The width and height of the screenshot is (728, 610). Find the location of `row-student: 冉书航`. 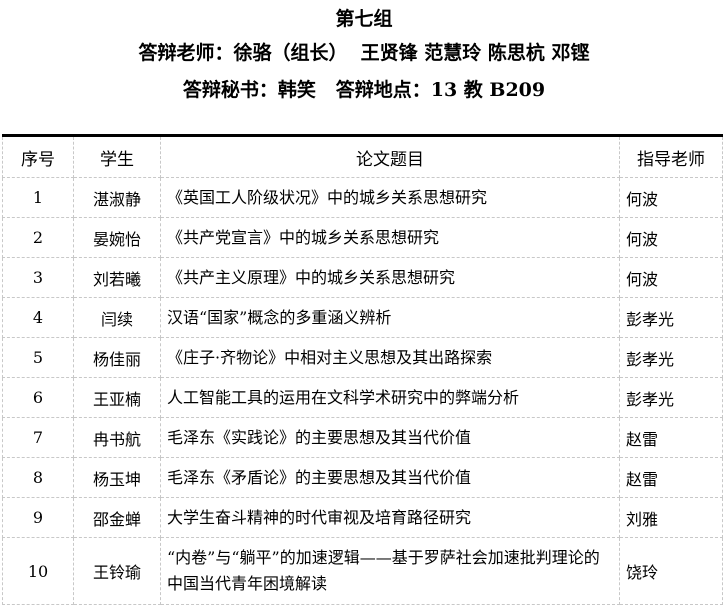

row-student: 冉书航 is located at coordinates (117, 437).